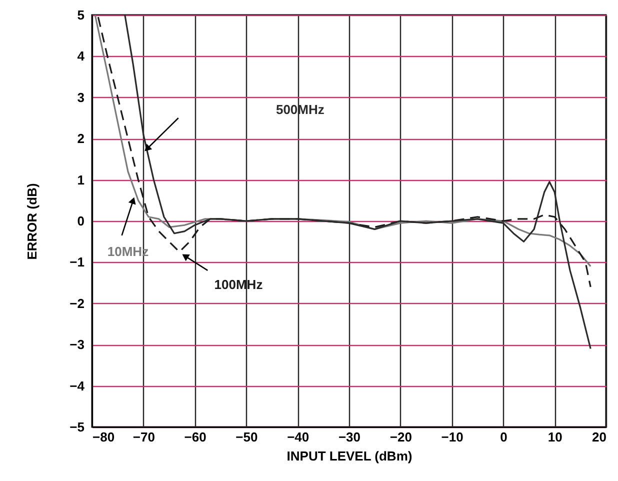  Describe the element at coordinates (504, 437) in the screenshot. I see `x-tick-label: 0` at that location.